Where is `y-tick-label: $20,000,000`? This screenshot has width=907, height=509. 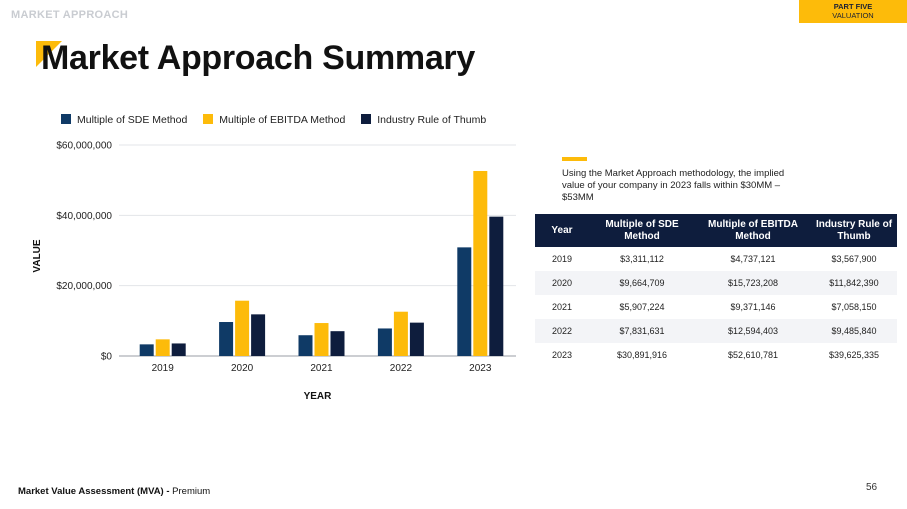
y-tick-label: $20,000,000 is located at coordinates (84, 286).